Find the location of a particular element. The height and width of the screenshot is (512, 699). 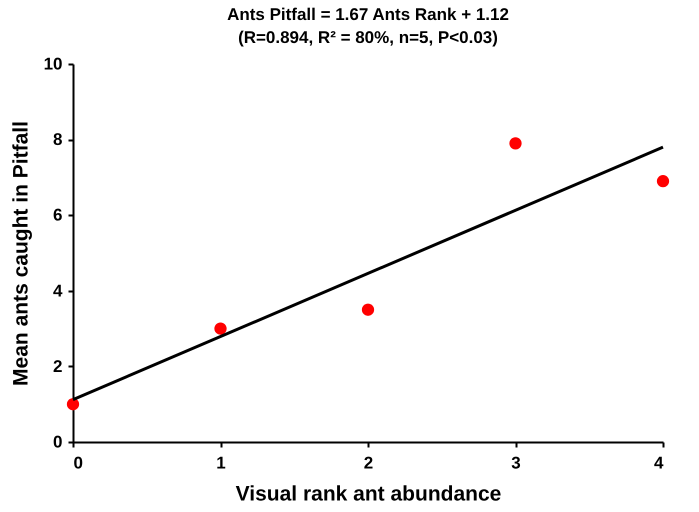

x-tick-label: 3 is located at coordinates (516, 463).